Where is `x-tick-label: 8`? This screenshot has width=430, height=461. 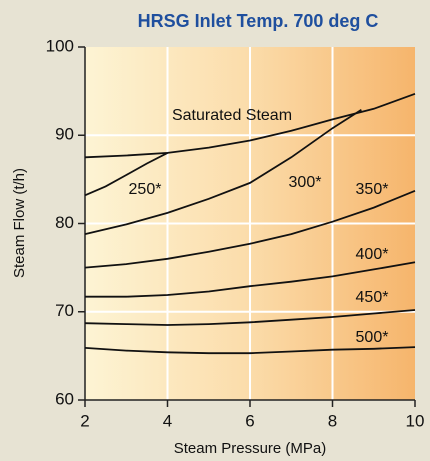
x-tick-label: 8 is located at coordinates (332, 420).